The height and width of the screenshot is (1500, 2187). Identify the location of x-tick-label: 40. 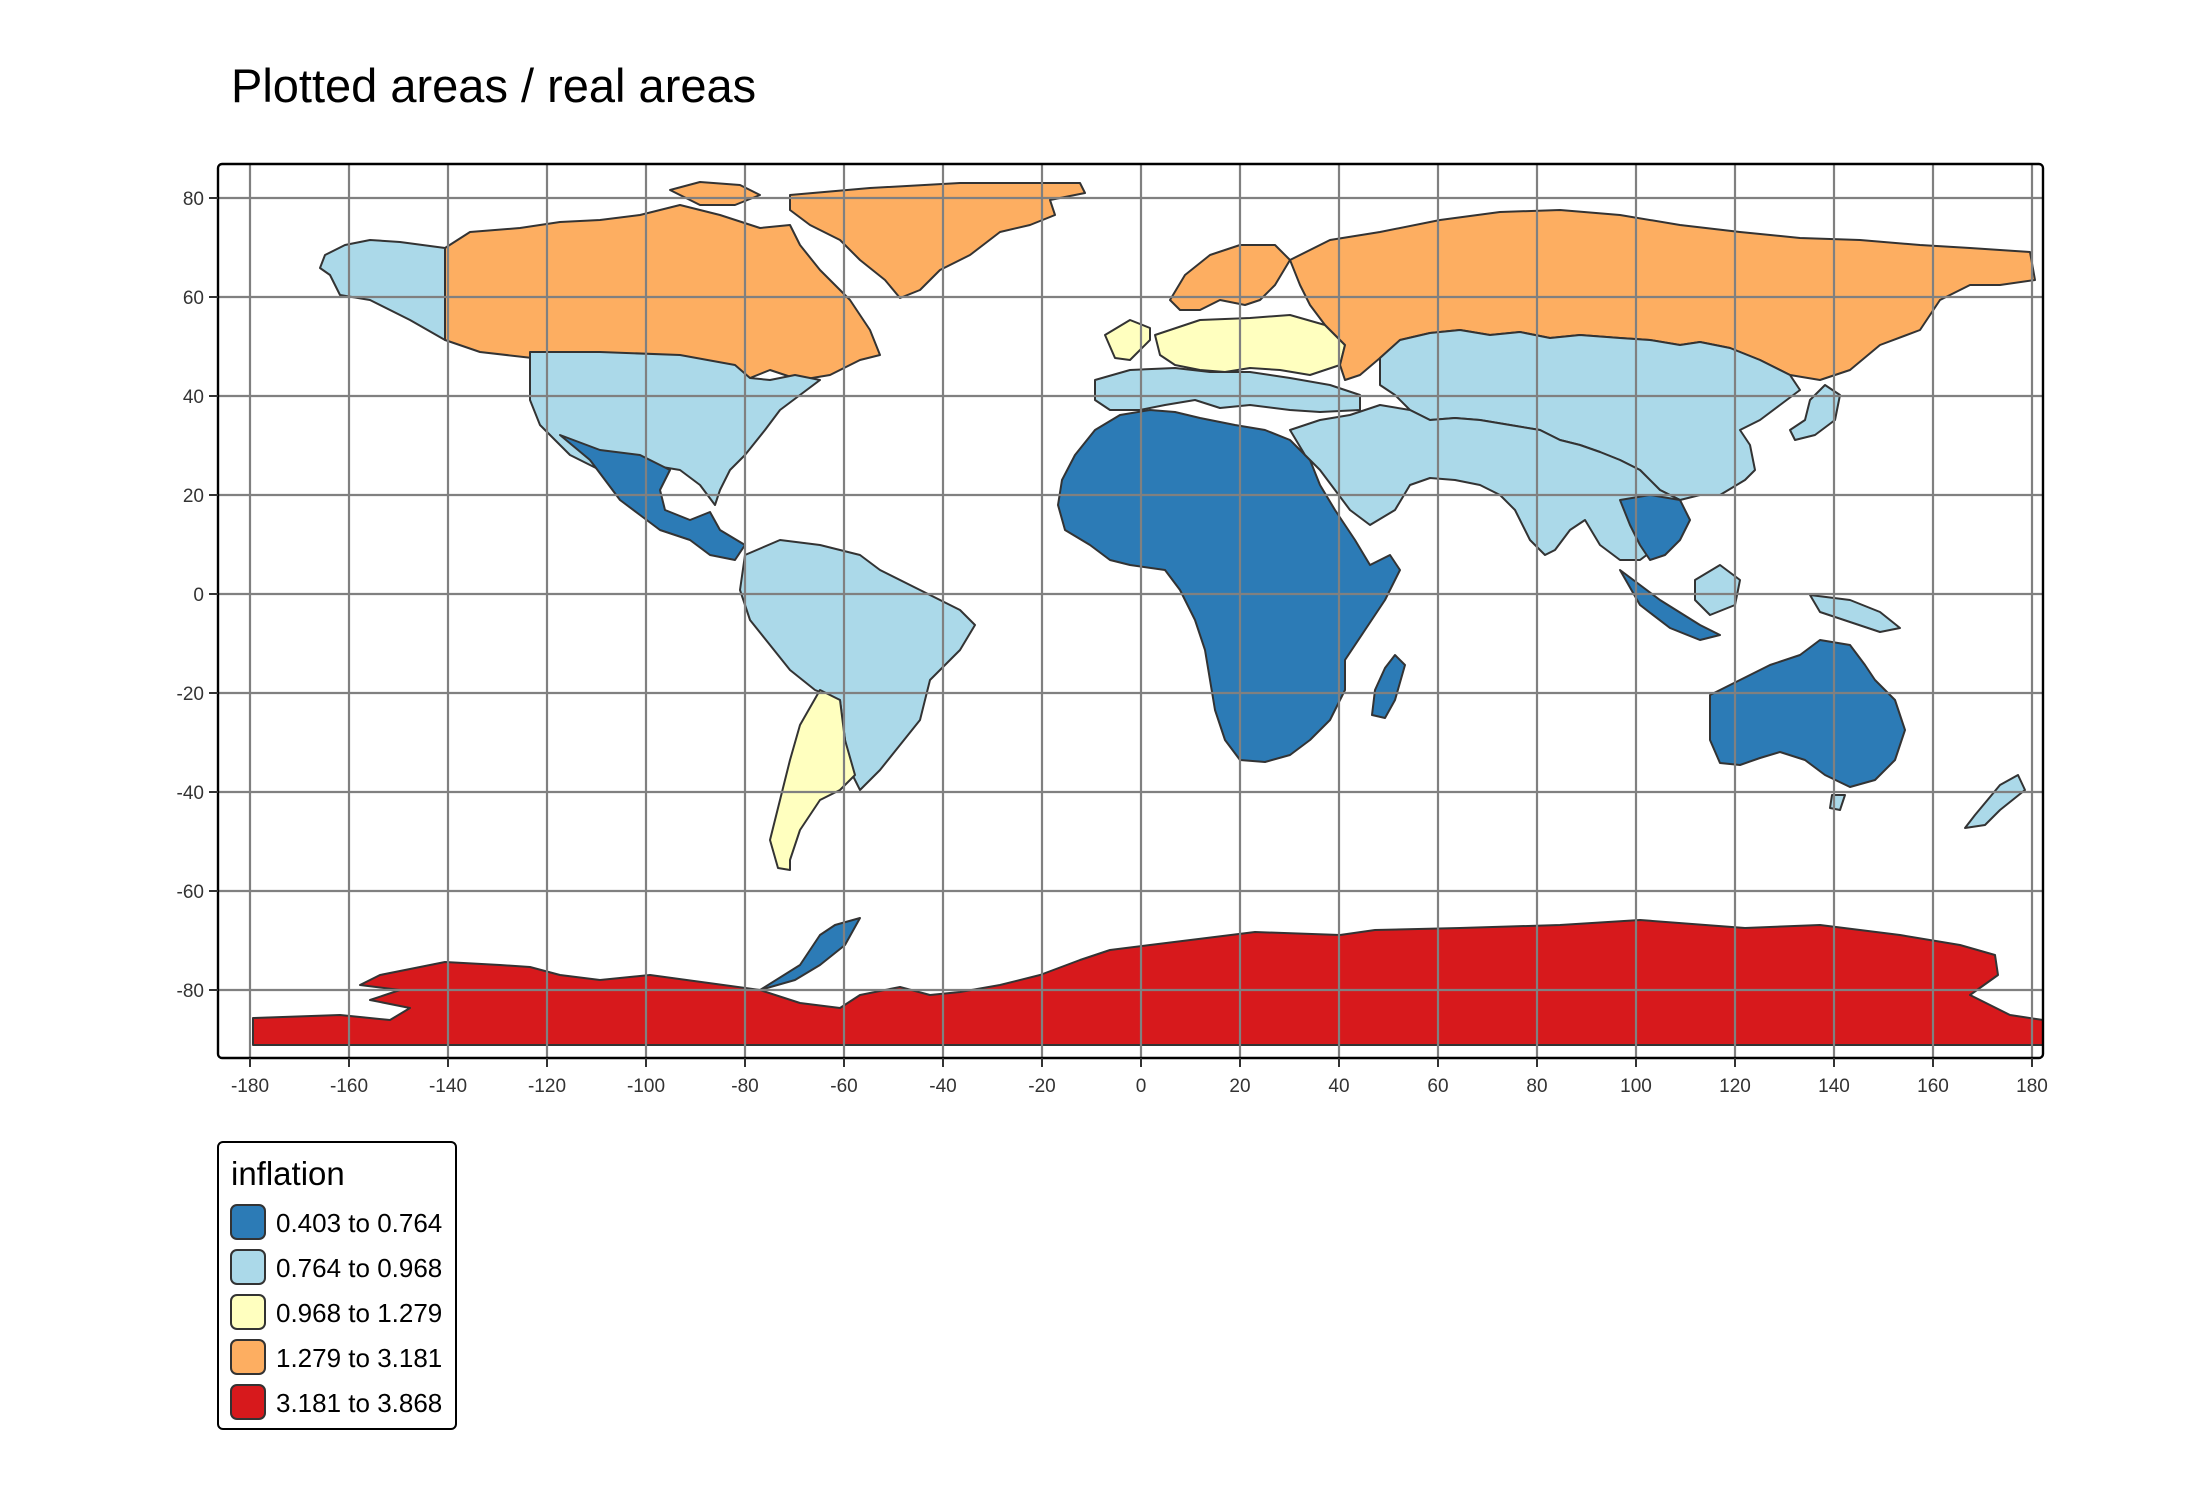
(1338, 1086).